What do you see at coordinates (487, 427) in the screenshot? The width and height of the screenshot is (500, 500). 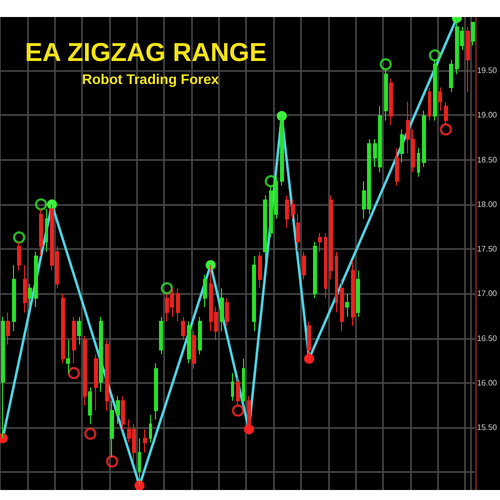 I see `y-tick-label: 15.50` at bounding box center [487, 427].